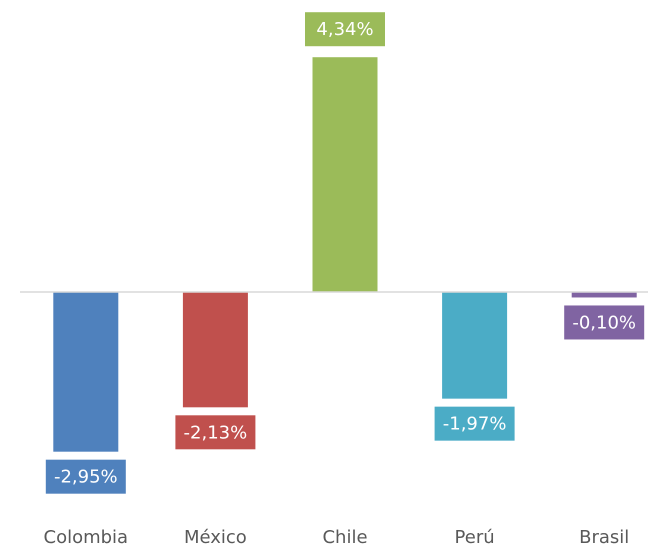  I want to click on value-label: -2,95%, so click(86, 477).